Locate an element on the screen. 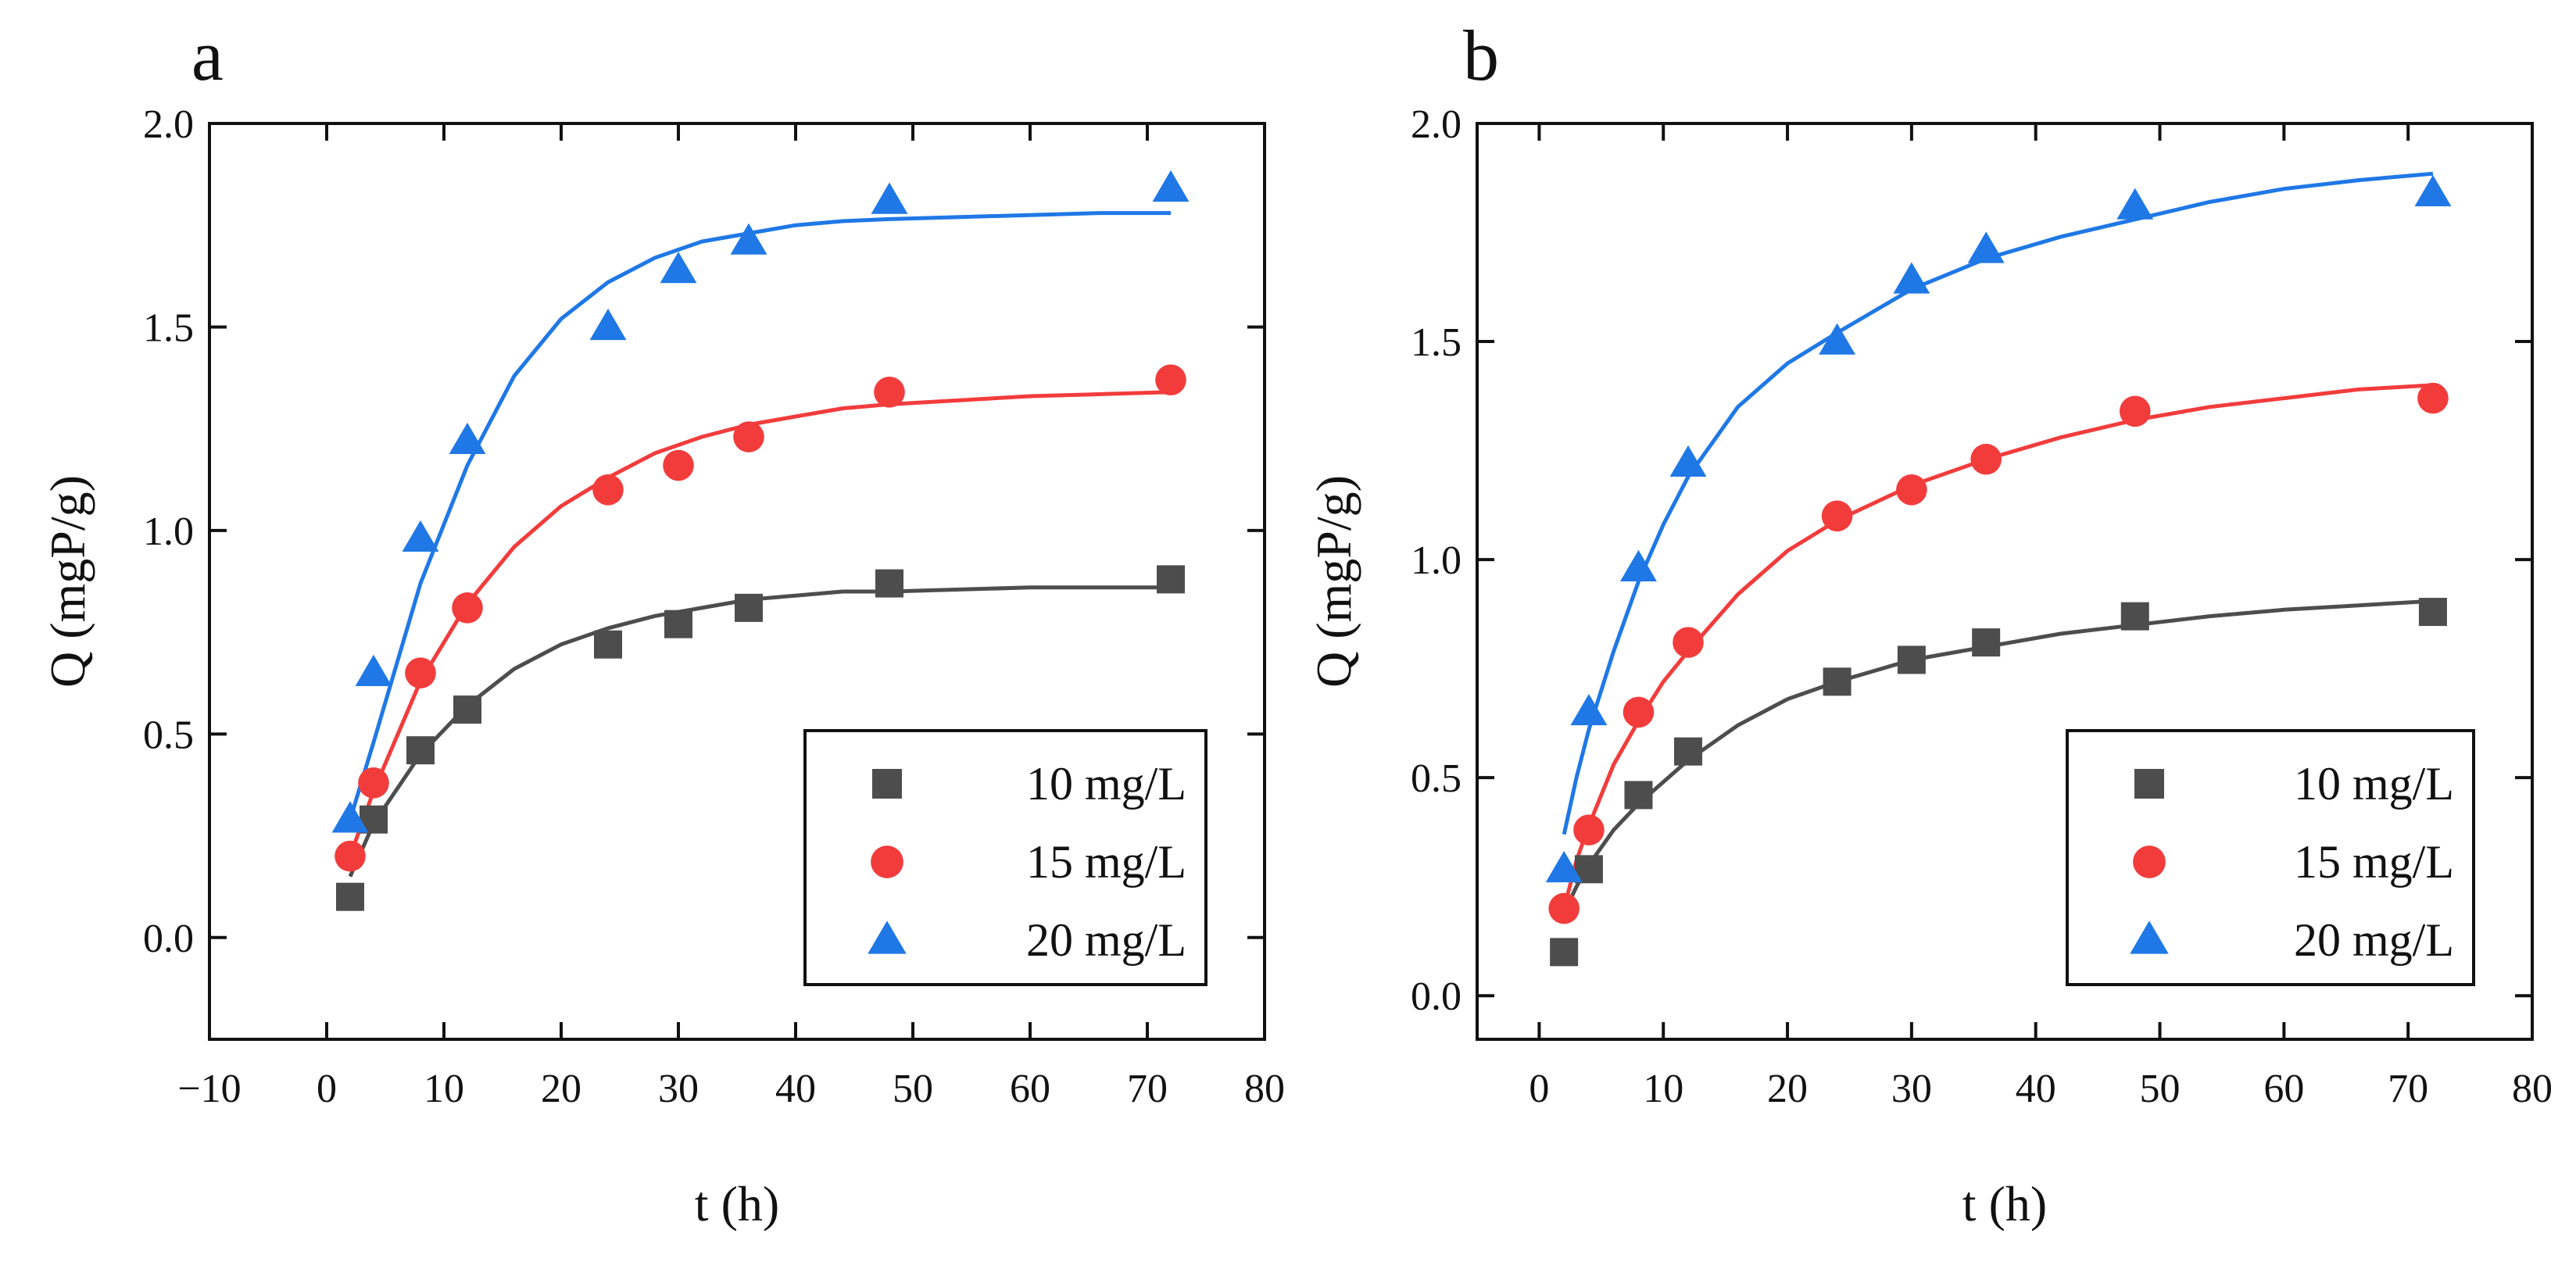 Image resolution: width=2576 pixels, height=1262 pixels. panel-a-x-tick-label: 0 is located at coordinates (327, 1089).